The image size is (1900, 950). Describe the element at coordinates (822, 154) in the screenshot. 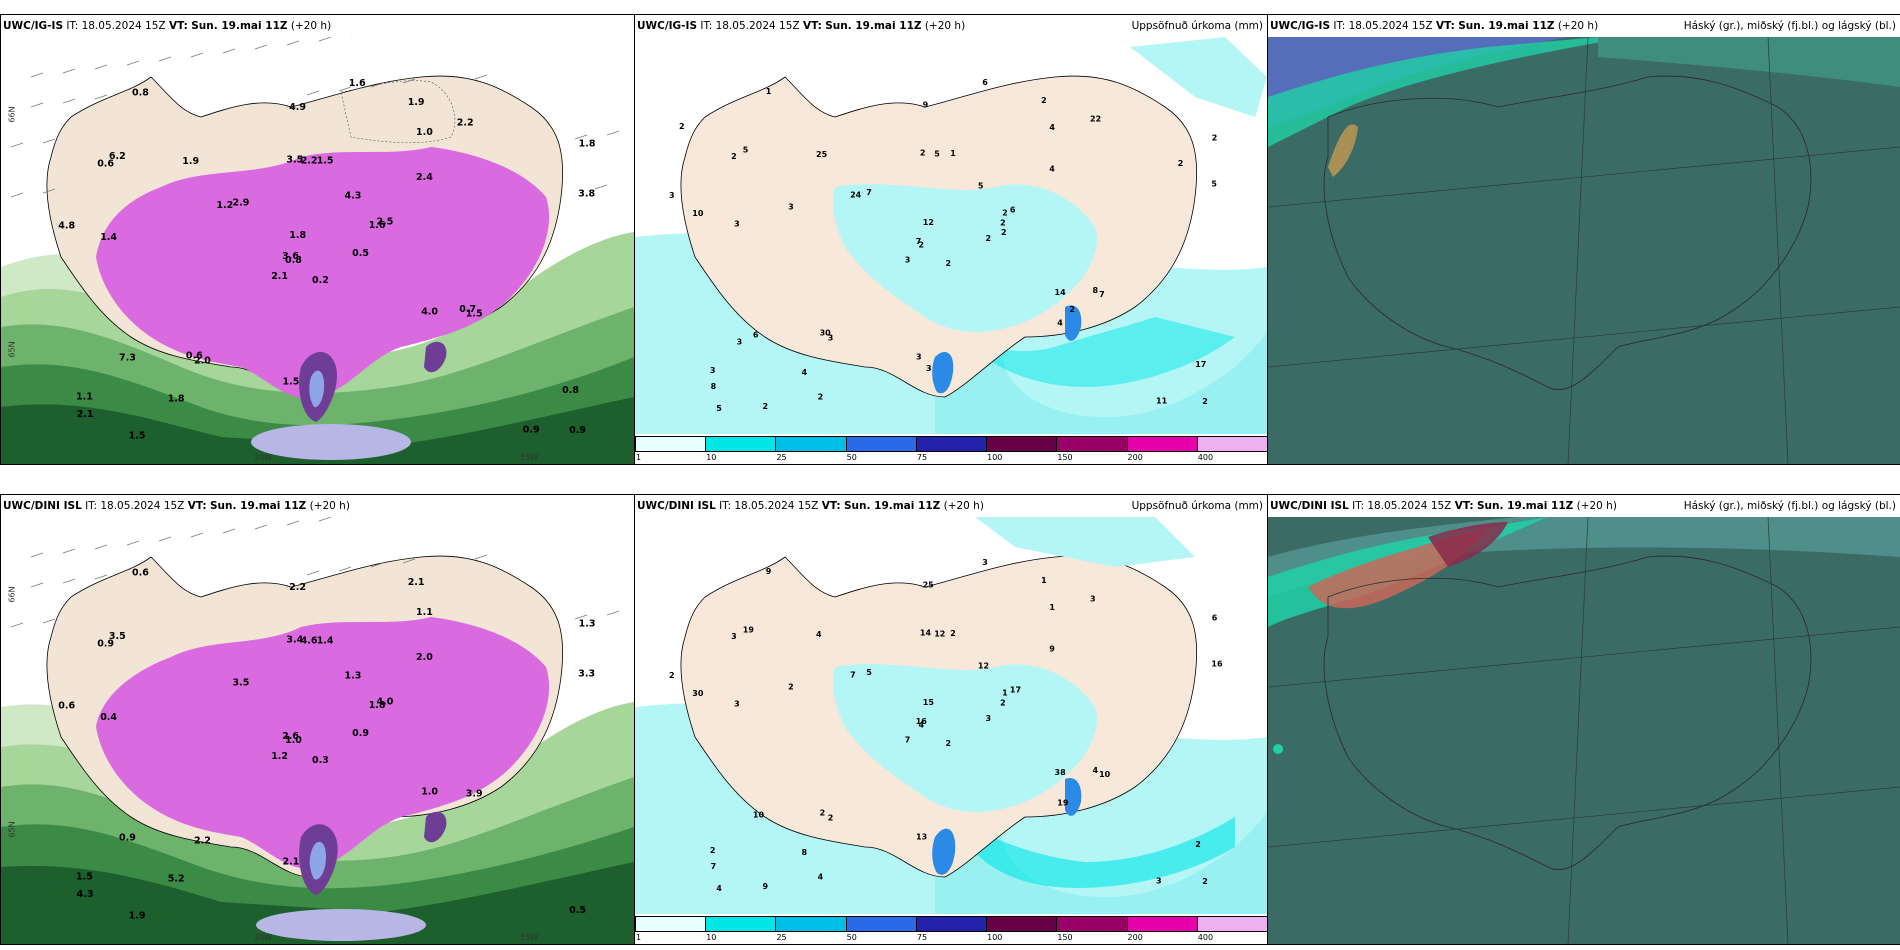

I see `value-label: 25` at that location.